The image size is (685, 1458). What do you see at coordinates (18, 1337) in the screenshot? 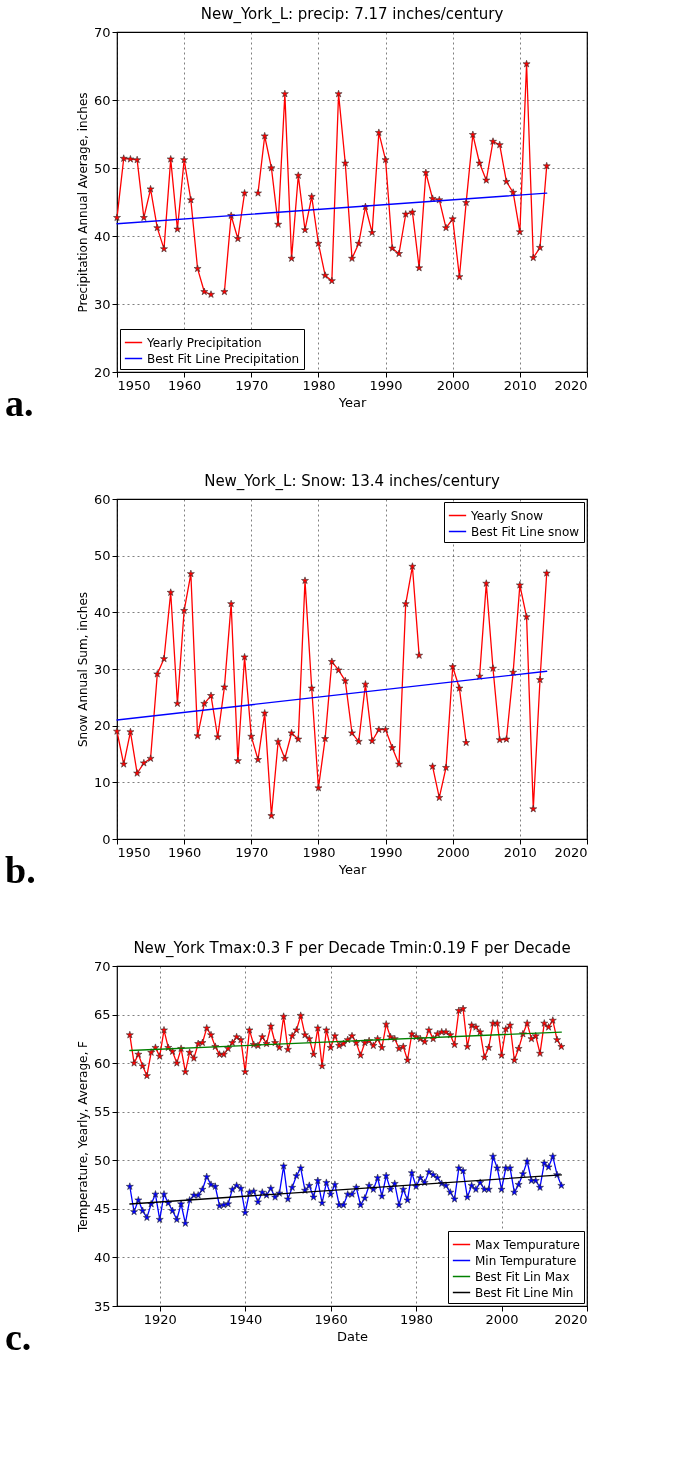
I see `text: c.` at bounding box center [18, 1337].